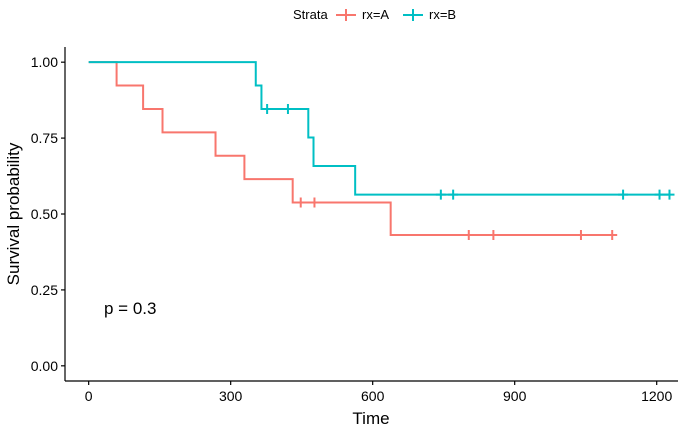 The width and height of the screenshot is (690, 432). What do you see at coordinates (44, 214) in the screenshot?
I see `y-tick-label: 0.50` at bounding box center [44, 214].